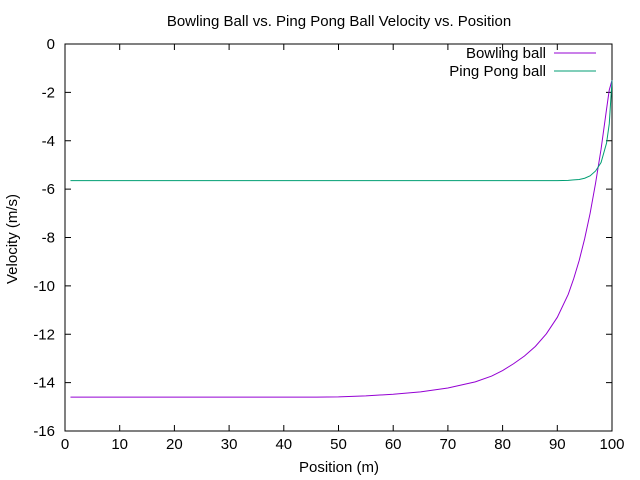 The height and width of the screenshot is (480, 640). I want to click on x-tick-label: 70, so click(448, 444).